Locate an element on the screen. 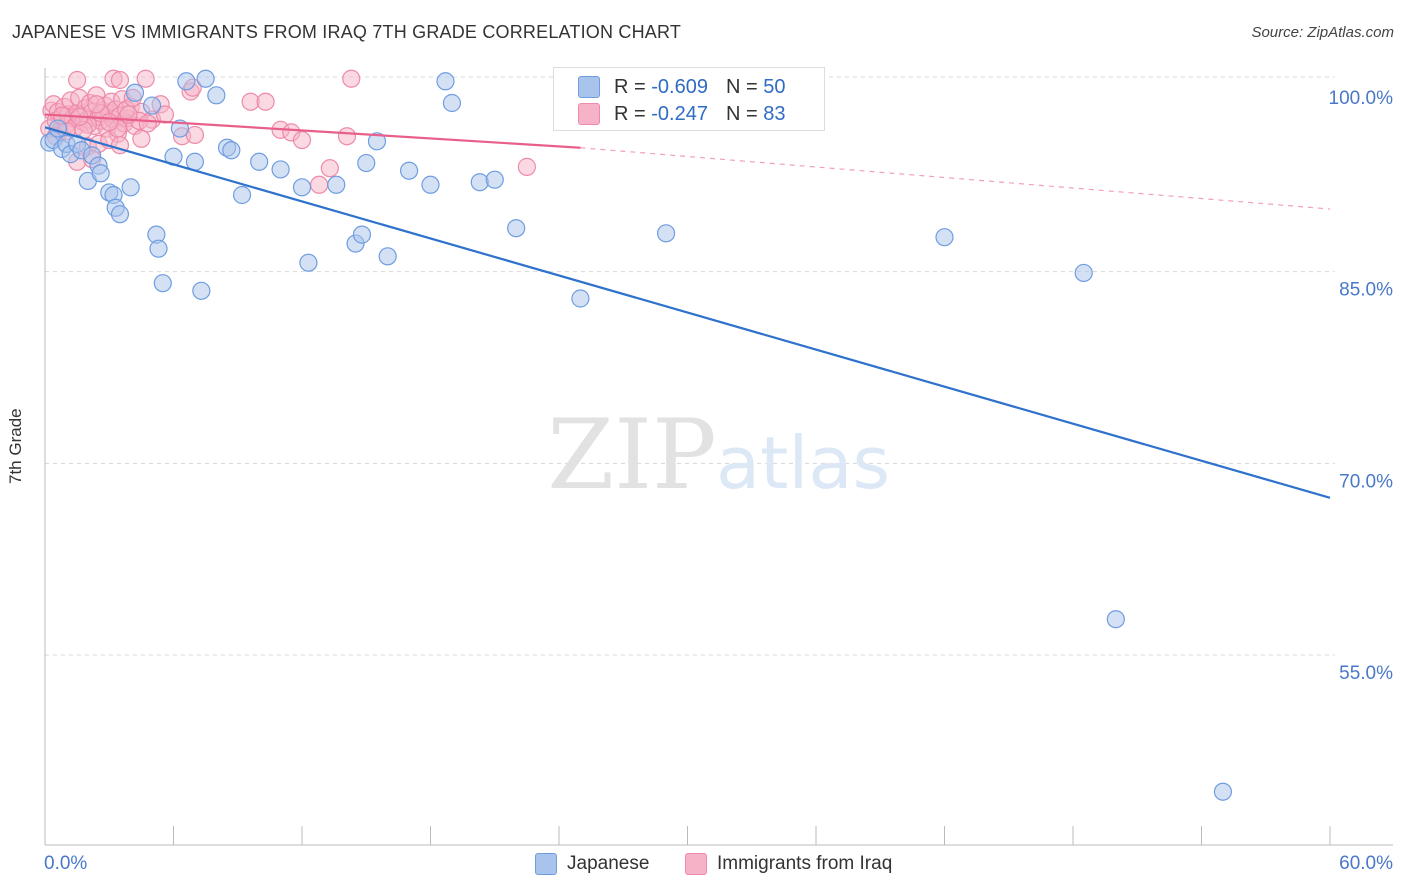  legend-item-japanese: Japanese is located at coordinates (592, 864).